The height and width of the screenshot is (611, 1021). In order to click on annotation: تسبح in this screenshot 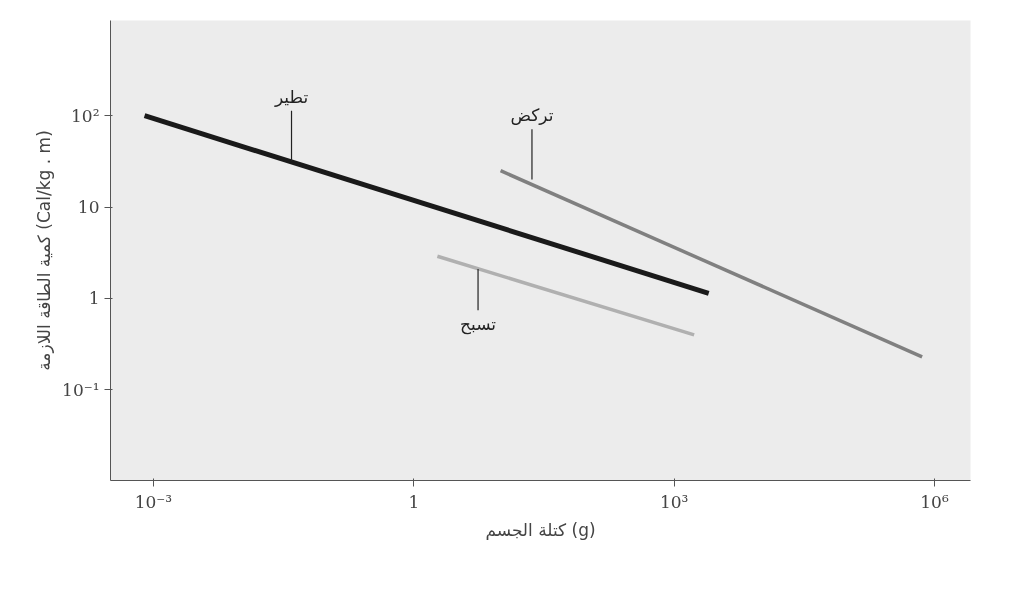, I will do `click(478, 325)`.